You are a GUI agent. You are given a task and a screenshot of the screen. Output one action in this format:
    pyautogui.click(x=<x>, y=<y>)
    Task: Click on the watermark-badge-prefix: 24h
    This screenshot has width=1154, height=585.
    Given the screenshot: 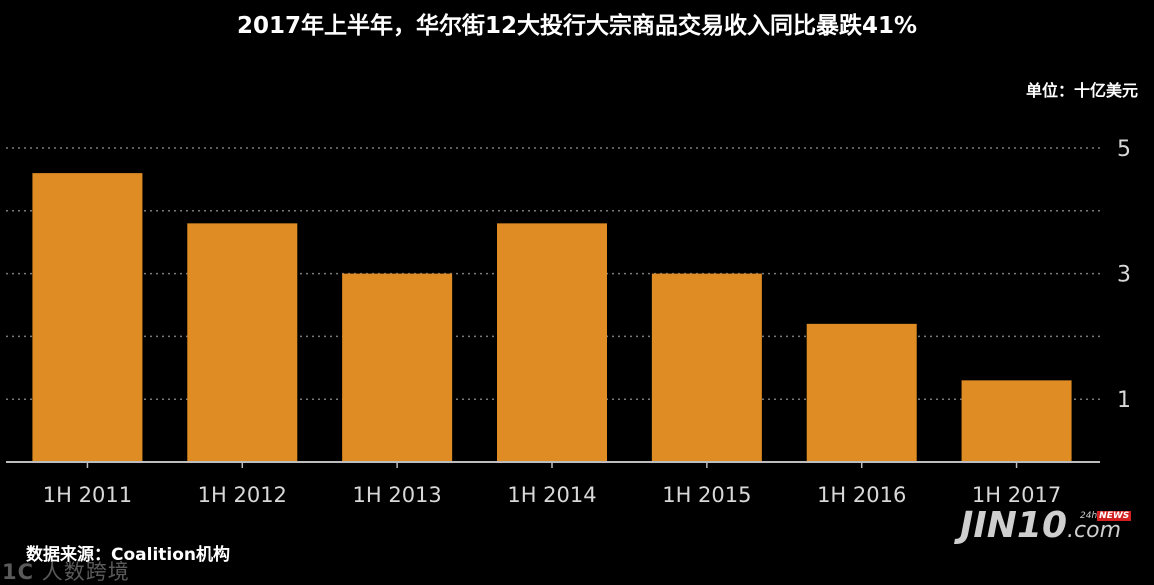 What is the action you would take?
    pyautogui.click(x=1089, y=516)
    